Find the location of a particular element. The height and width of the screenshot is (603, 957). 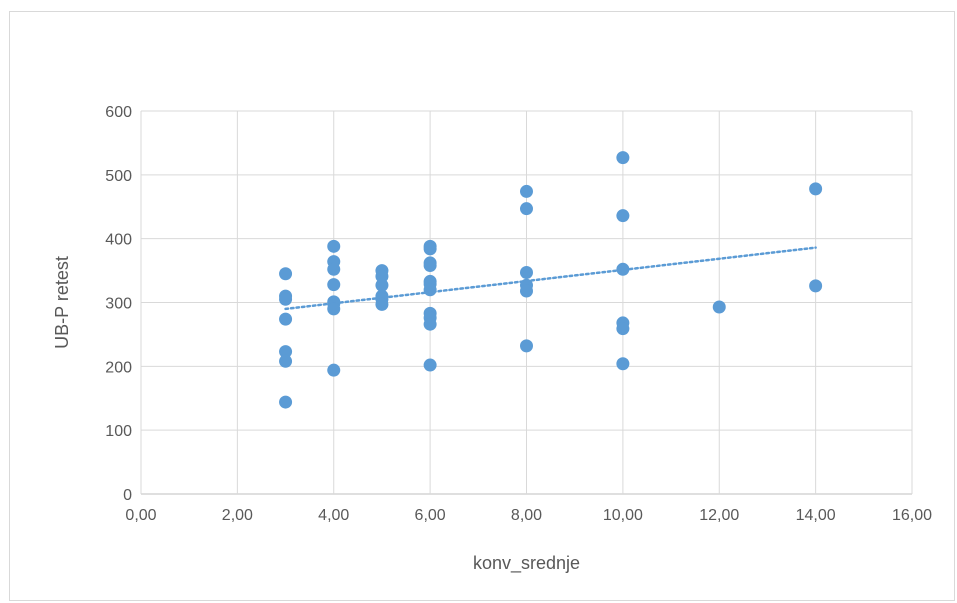

y-axis-title: UB-P retest is located at coordinates (62, 302).